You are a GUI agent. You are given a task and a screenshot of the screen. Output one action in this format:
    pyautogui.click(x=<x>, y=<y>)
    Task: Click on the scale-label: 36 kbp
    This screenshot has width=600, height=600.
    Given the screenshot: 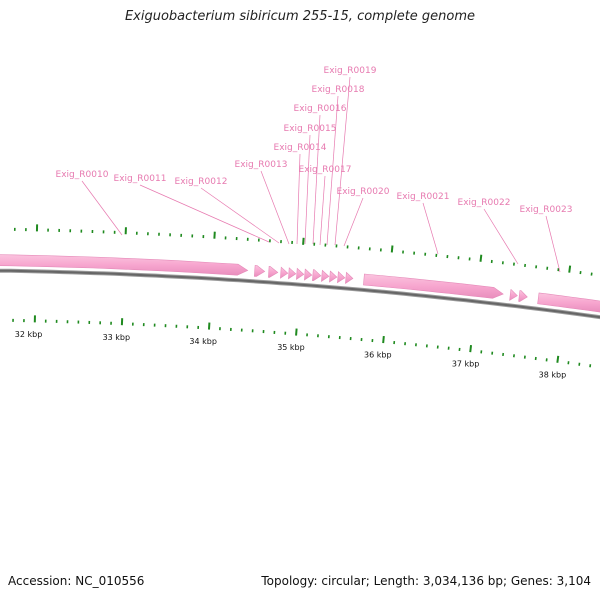 What is the action you would take?
    pyautogui.click(x=378, y=355)
    